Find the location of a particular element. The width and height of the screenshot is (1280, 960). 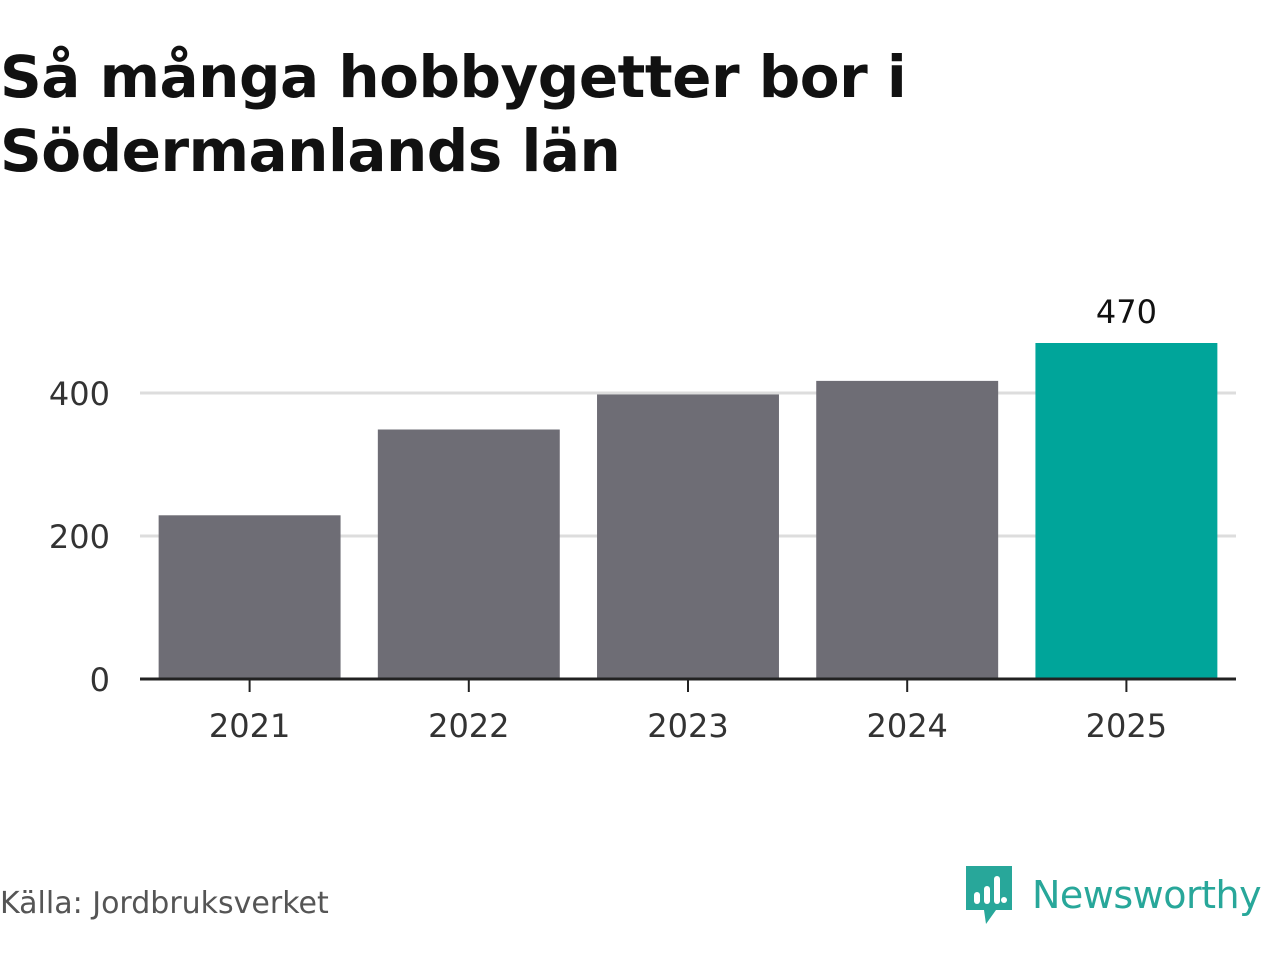

bar-2024 is located at coordinates (907, 529).